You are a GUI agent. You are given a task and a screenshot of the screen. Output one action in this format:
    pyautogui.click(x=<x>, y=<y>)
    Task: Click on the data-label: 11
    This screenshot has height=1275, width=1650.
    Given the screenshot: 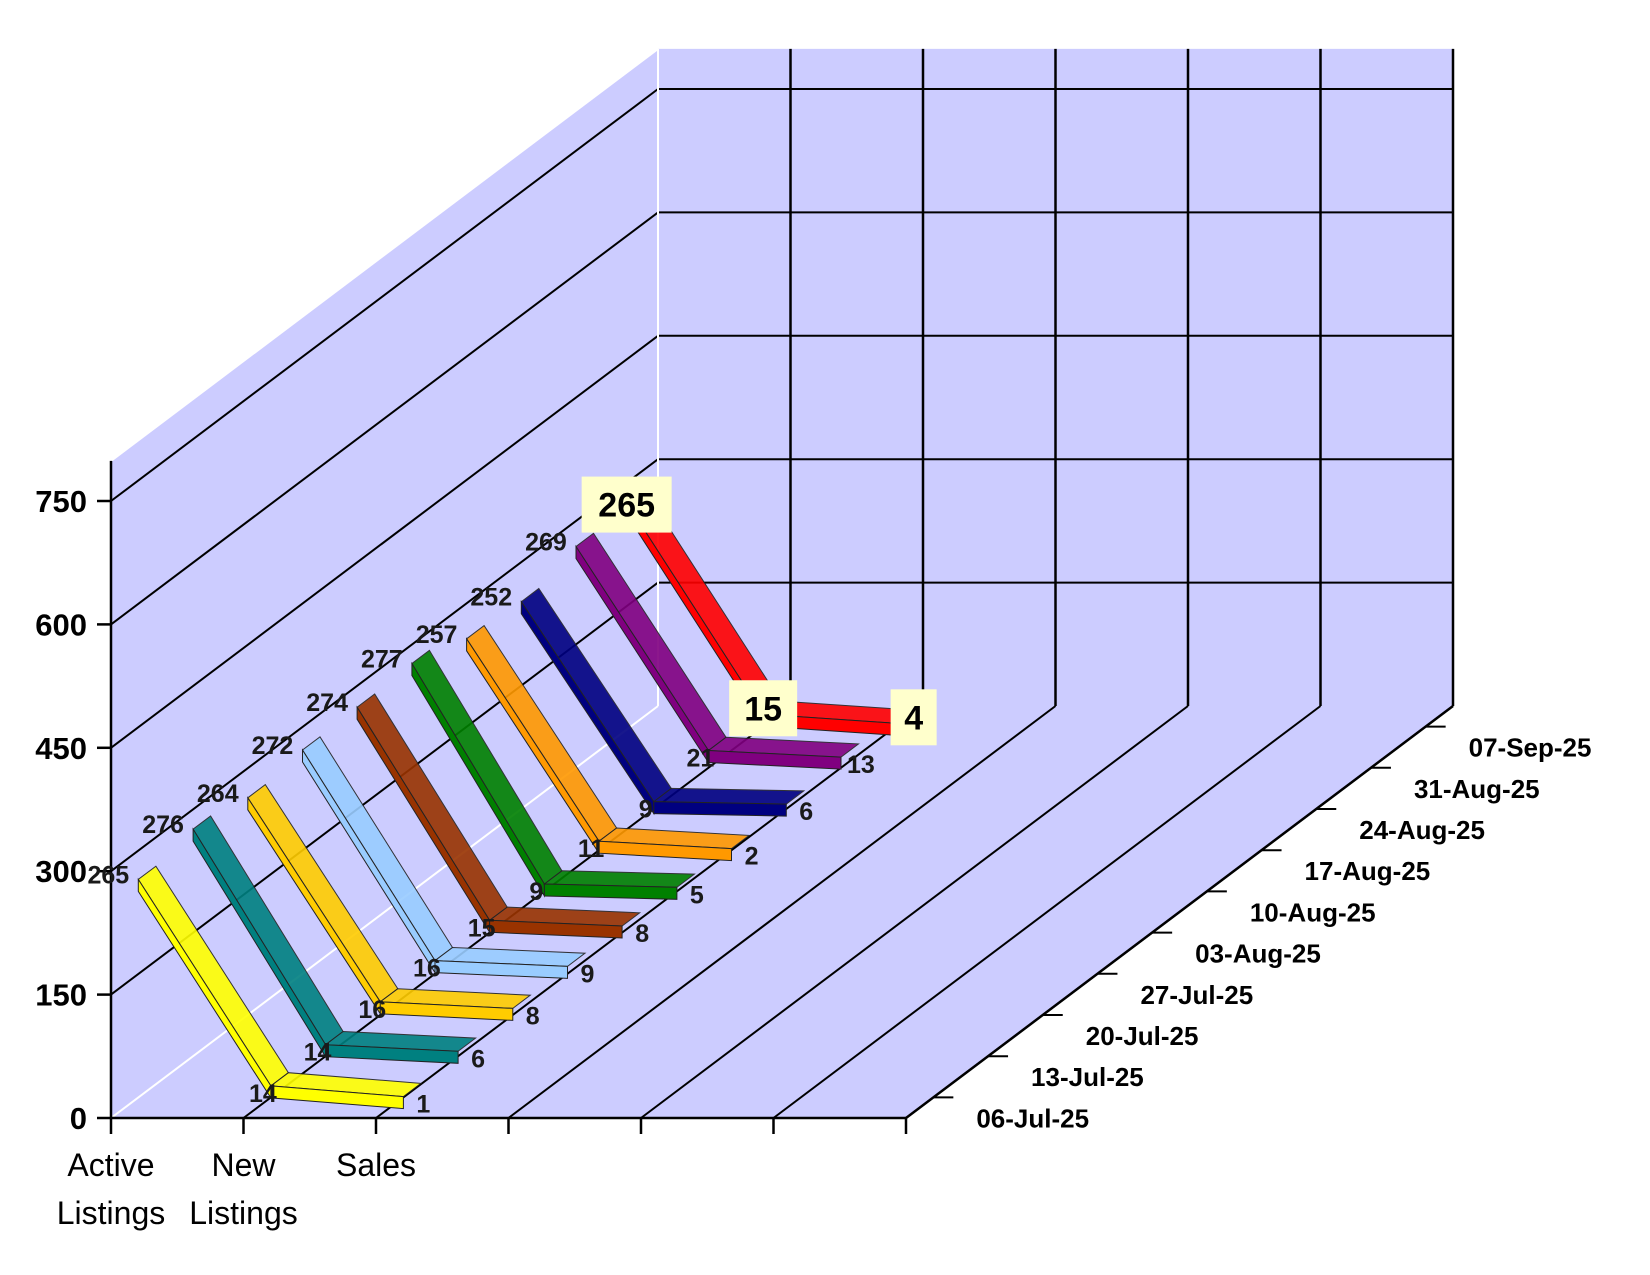 What is the action you would take?
    pyautogui.click(x=591, y=849)
    